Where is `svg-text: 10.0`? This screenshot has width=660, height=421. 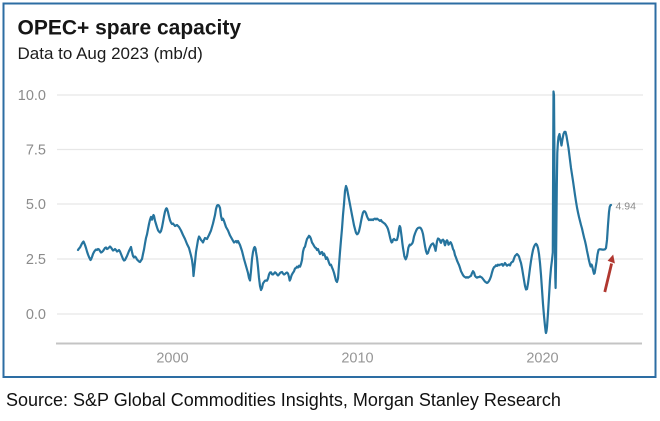 svg-text: 10.0 is located at coordinates (32, 96).